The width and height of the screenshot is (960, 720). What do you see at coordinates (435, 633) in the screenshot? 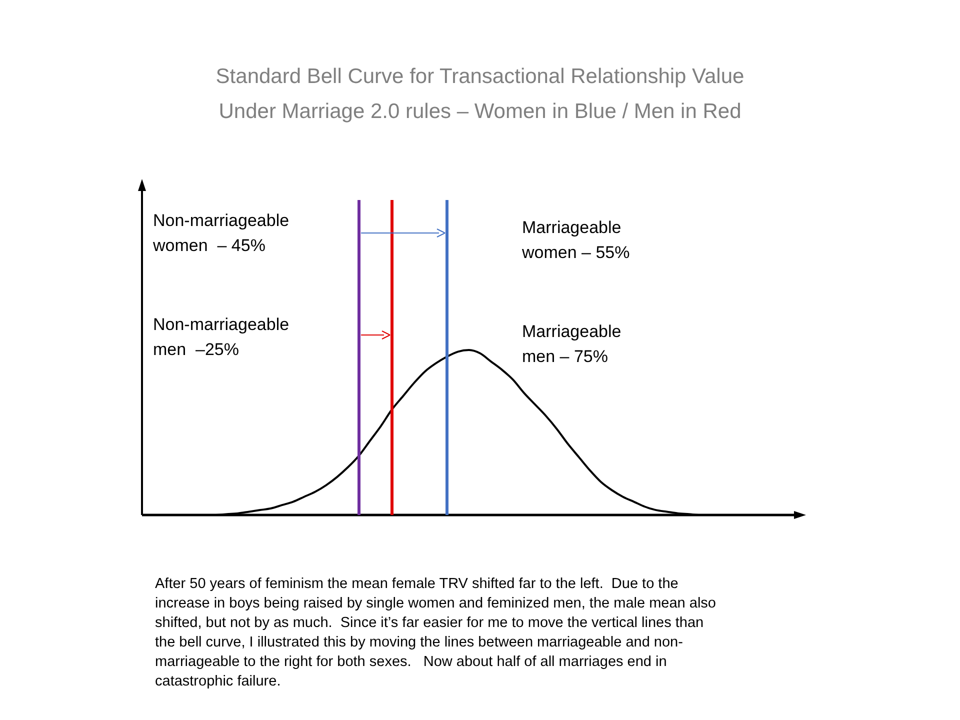
I see `text: After 50 years of feminism the mean female TRV shifted far to the left. Due to the increase in boys being raised by single women and feminized men, the male mean also shifted, but not by as much. Since it’s far easier for me to move the vertical lines than the bell curve, I illustrated this by moving the lines between marriageable and non- marriageable to the right for both sexes. Now about half of all marriages end in catastrophic failure.` at bounding box center [435, 633].